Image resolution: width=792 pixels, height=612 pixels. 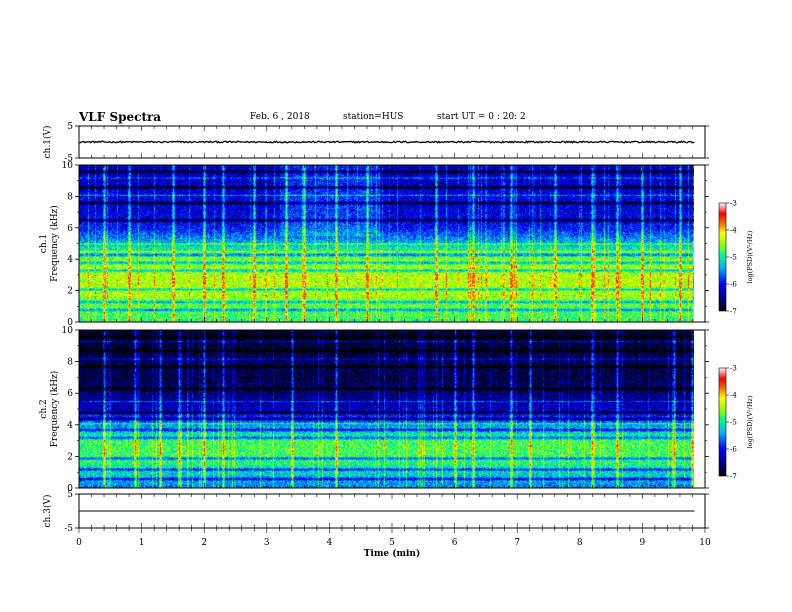 What do you see at coordinates (455, 543) in the screenshot?
I see `x-tick-label: 6` at bounding box center [455, 543].